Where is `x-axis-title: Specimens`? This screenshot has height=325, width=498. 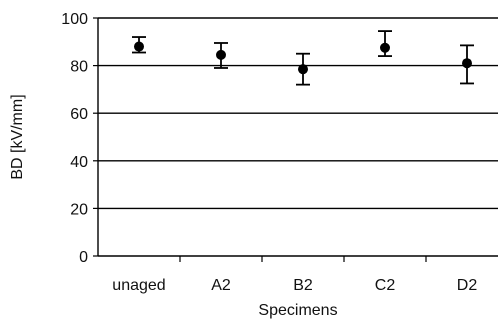
x-axis-title: Specimens is located at coordinates (297, 310).